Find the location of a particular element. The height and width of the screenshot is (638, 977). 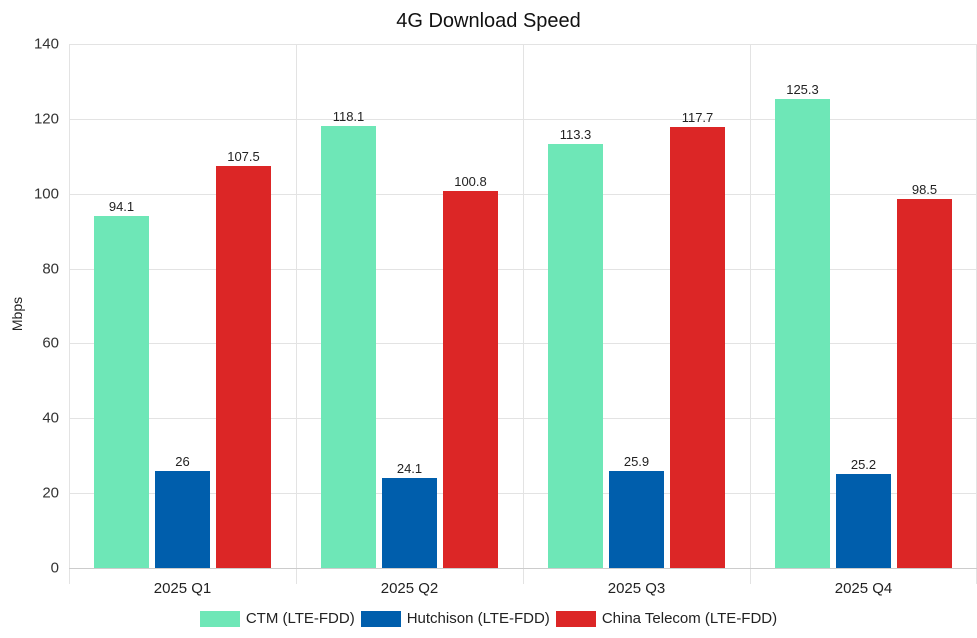

legend-item: China Telecom (LTE-FDD) is located at coordinates (666, 618).